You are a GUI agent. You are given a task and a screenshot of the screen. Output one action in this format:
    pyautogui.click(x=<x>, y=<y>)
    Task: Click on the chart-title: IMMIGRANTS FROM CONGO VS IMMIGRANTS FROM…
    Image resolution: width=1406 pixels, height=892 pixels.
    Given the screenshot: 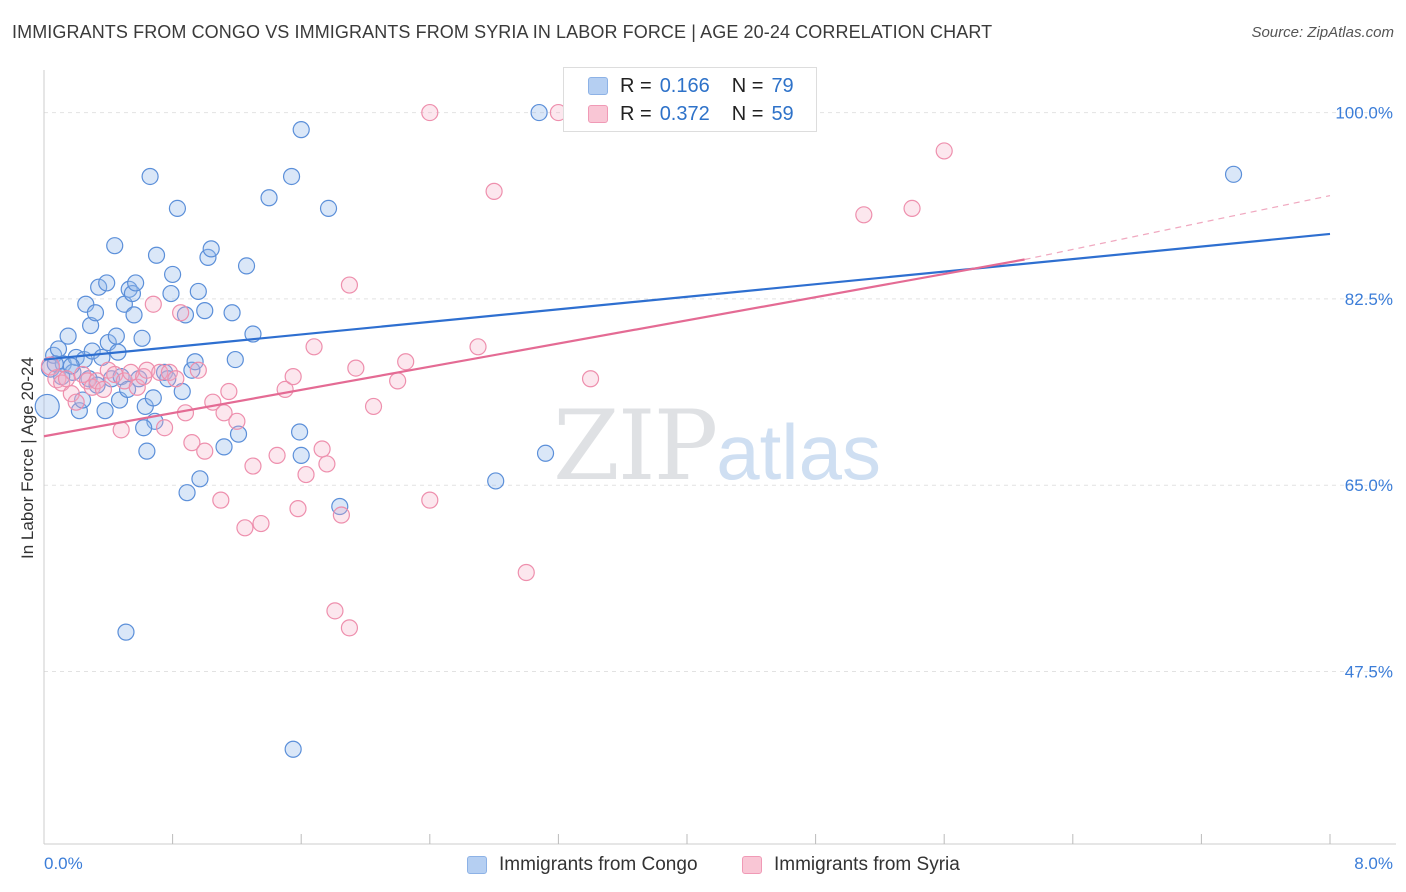 What is the action you would take?
    pyautogui.click(x=502, y=32)
    